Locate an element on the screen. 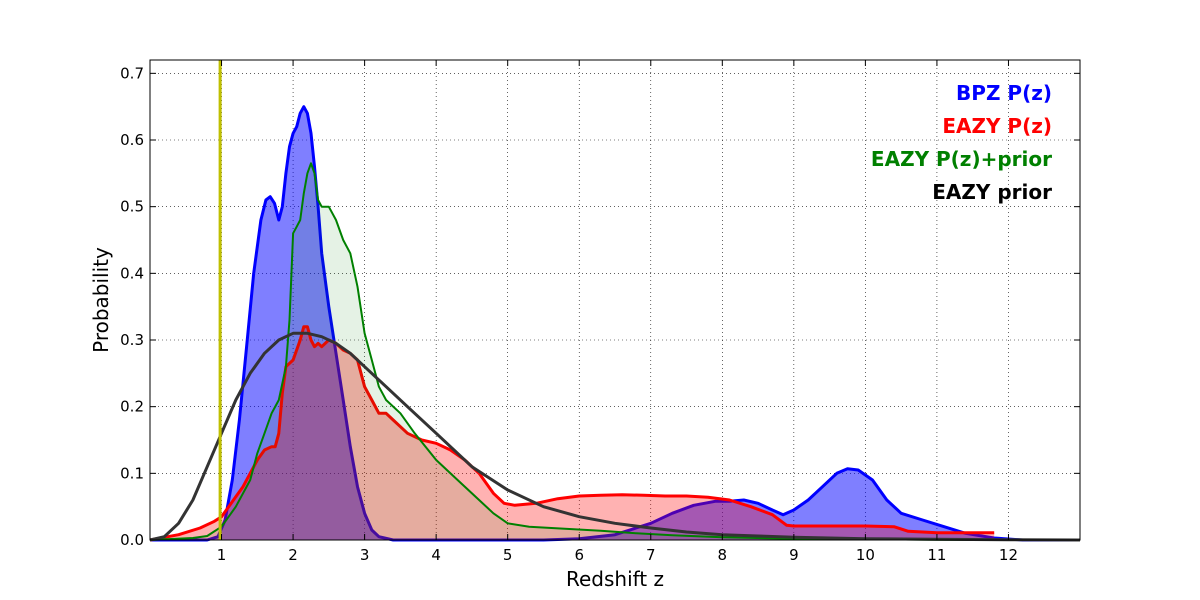 This screenshot has width=1200, height=600. x-tick-label: 2 is located at coordinates (293, 555).